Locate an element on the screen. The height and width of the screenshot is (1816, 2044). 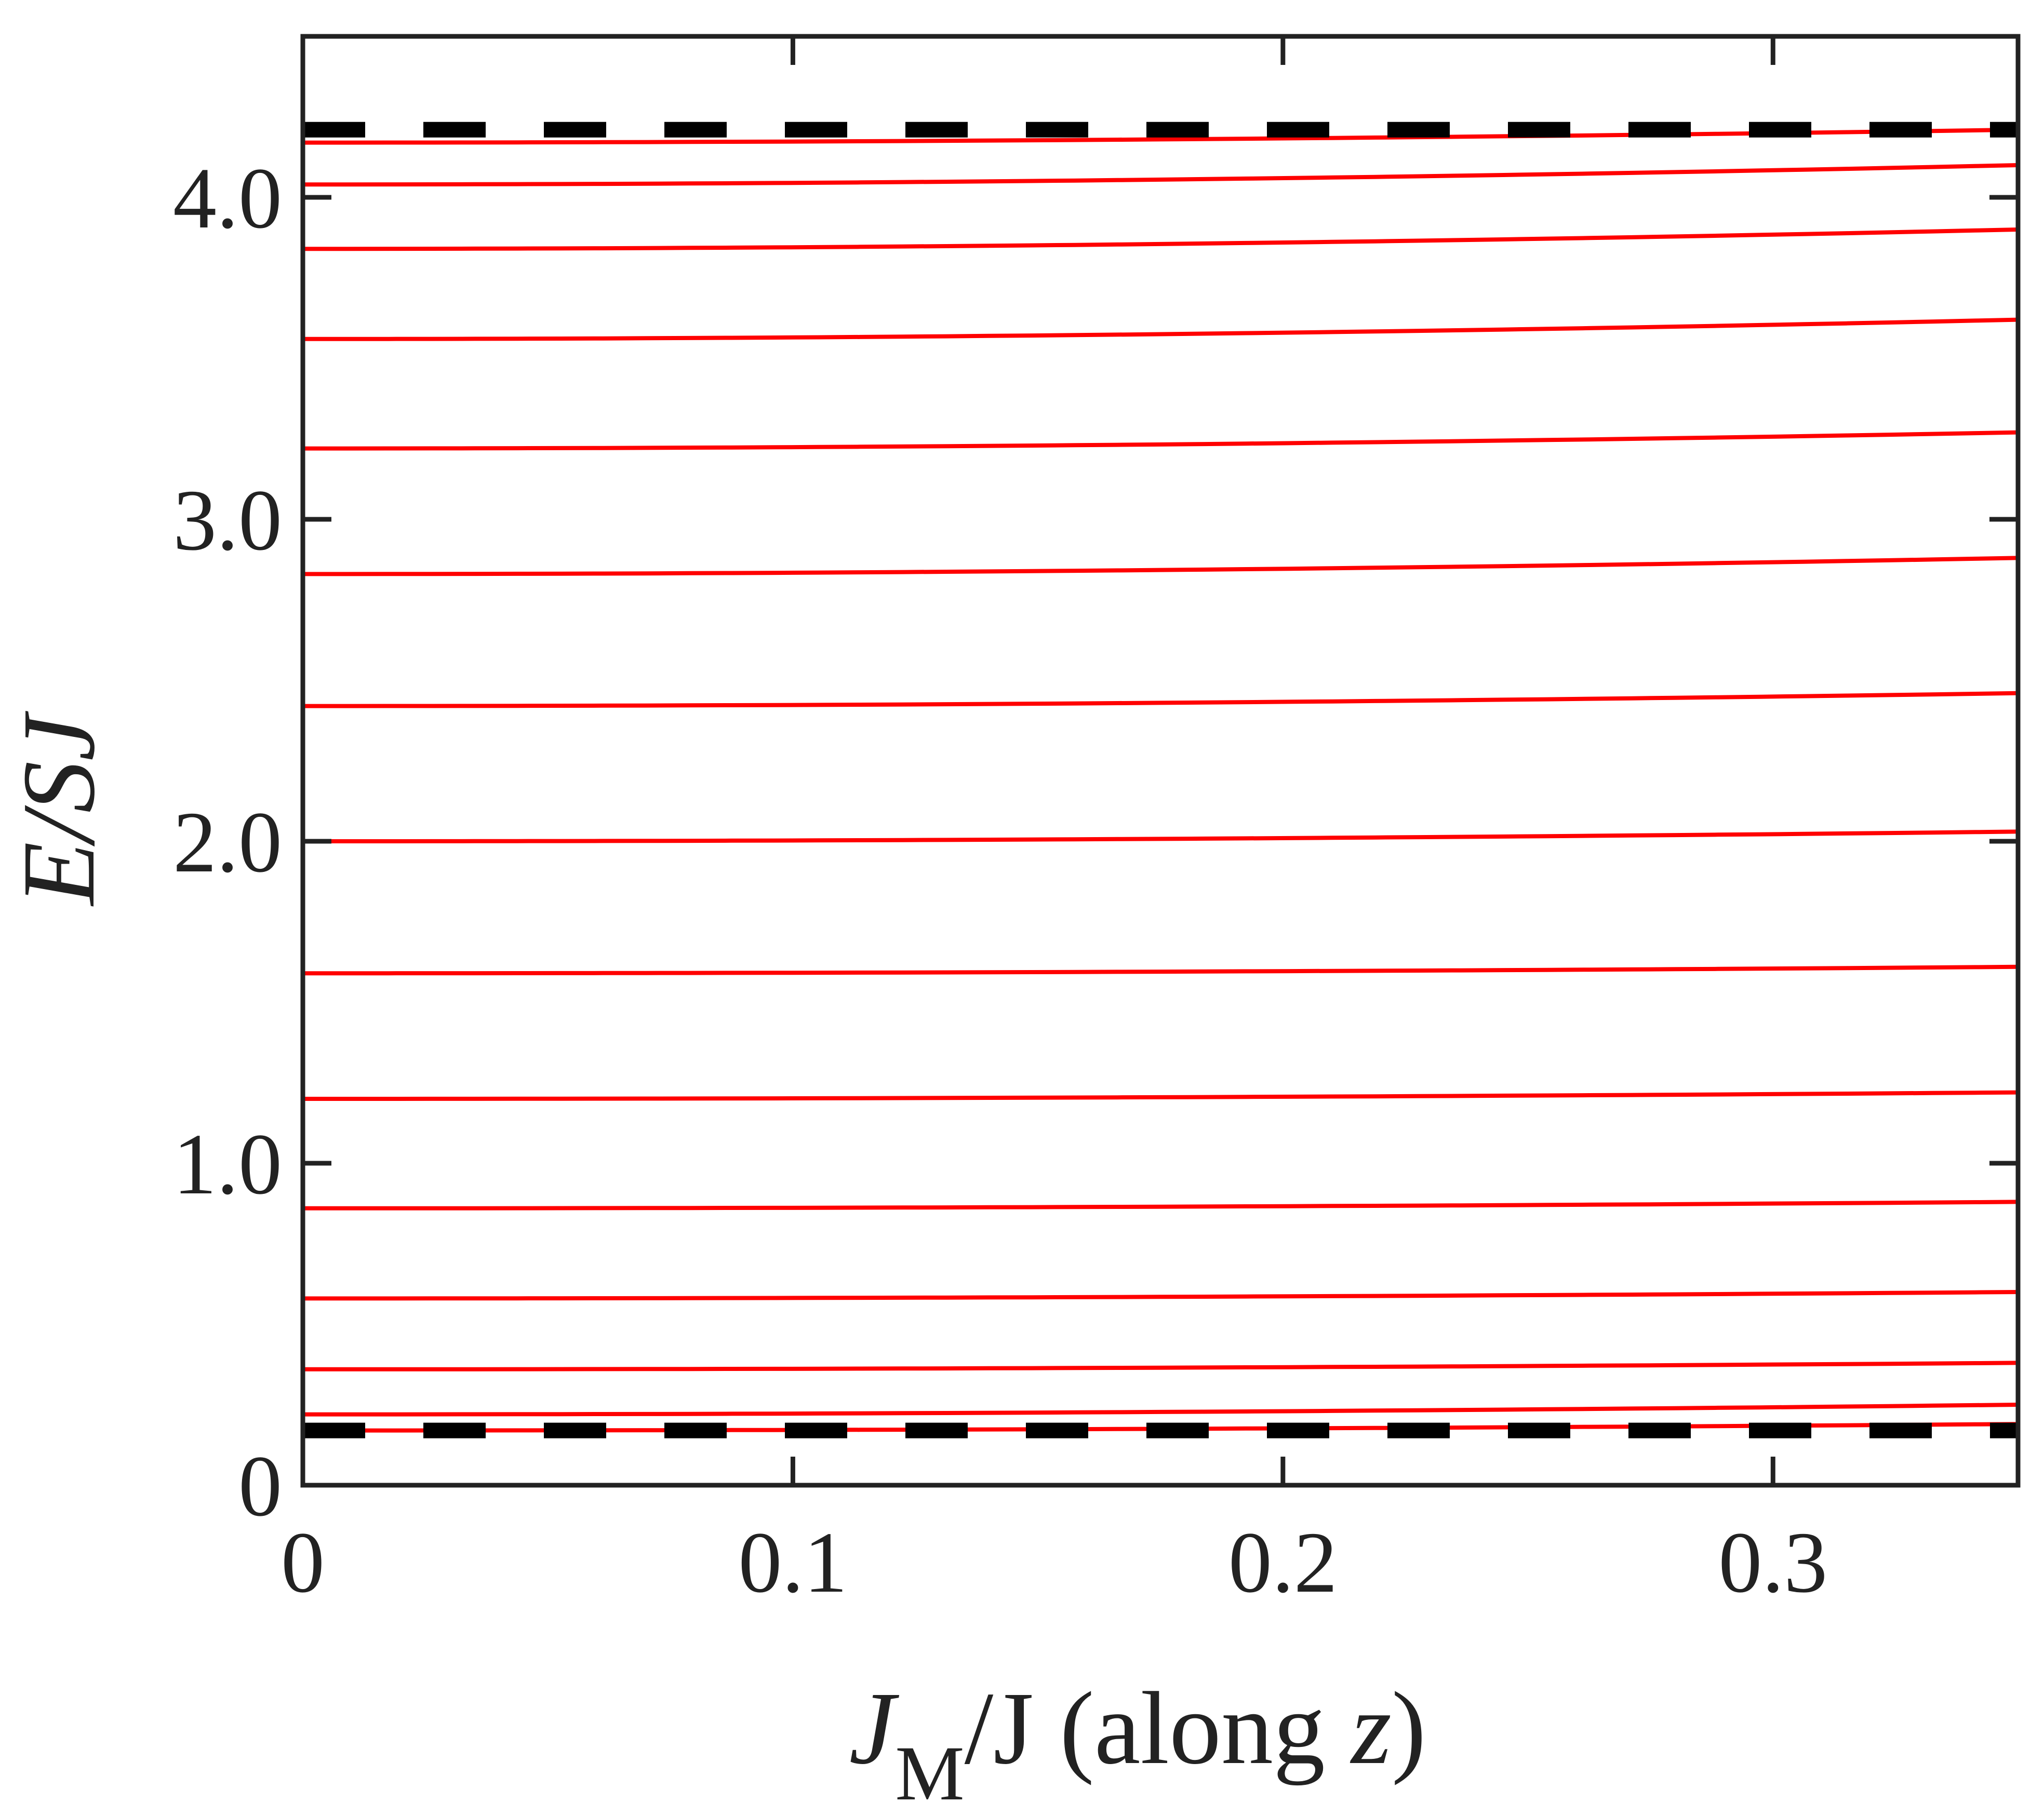
x-label-rest: /J (along is located at coordinates (1158, 1729).